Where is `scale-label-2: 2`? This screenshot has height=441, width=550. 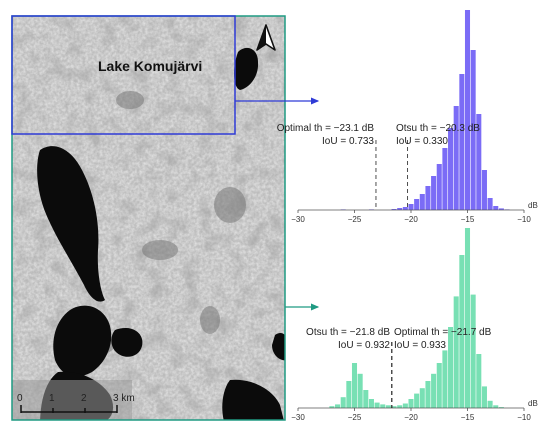
scale-label-2: 2 is located at coordinates (84, 398).